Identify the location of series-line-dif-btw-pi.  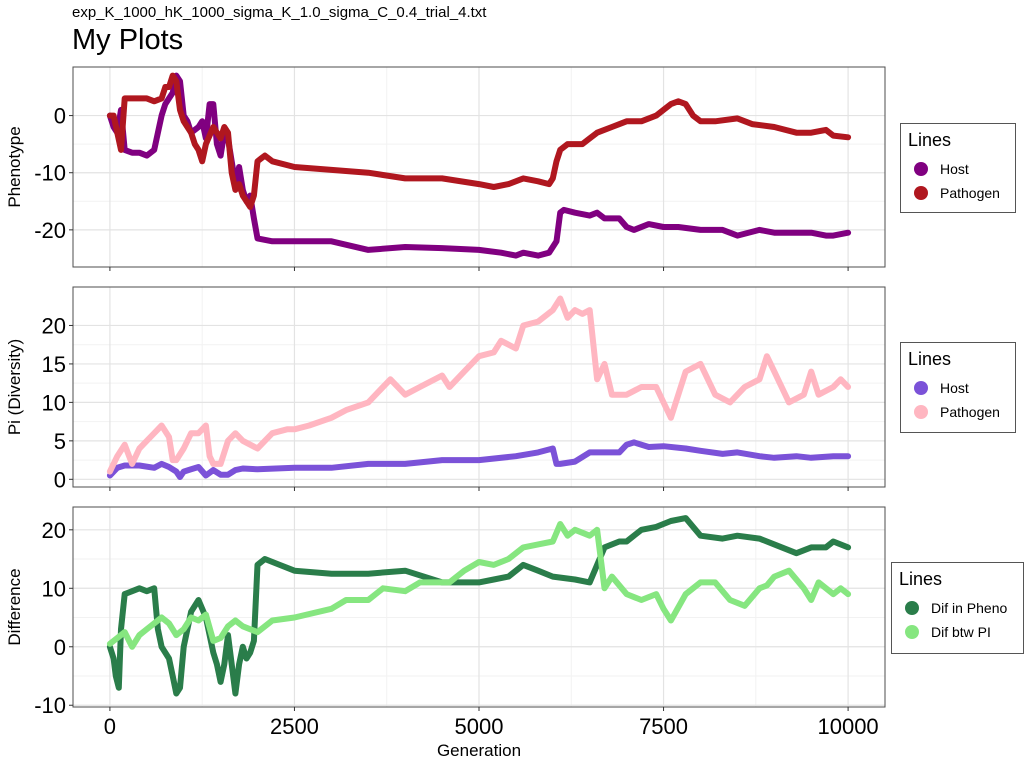
(479, 585).